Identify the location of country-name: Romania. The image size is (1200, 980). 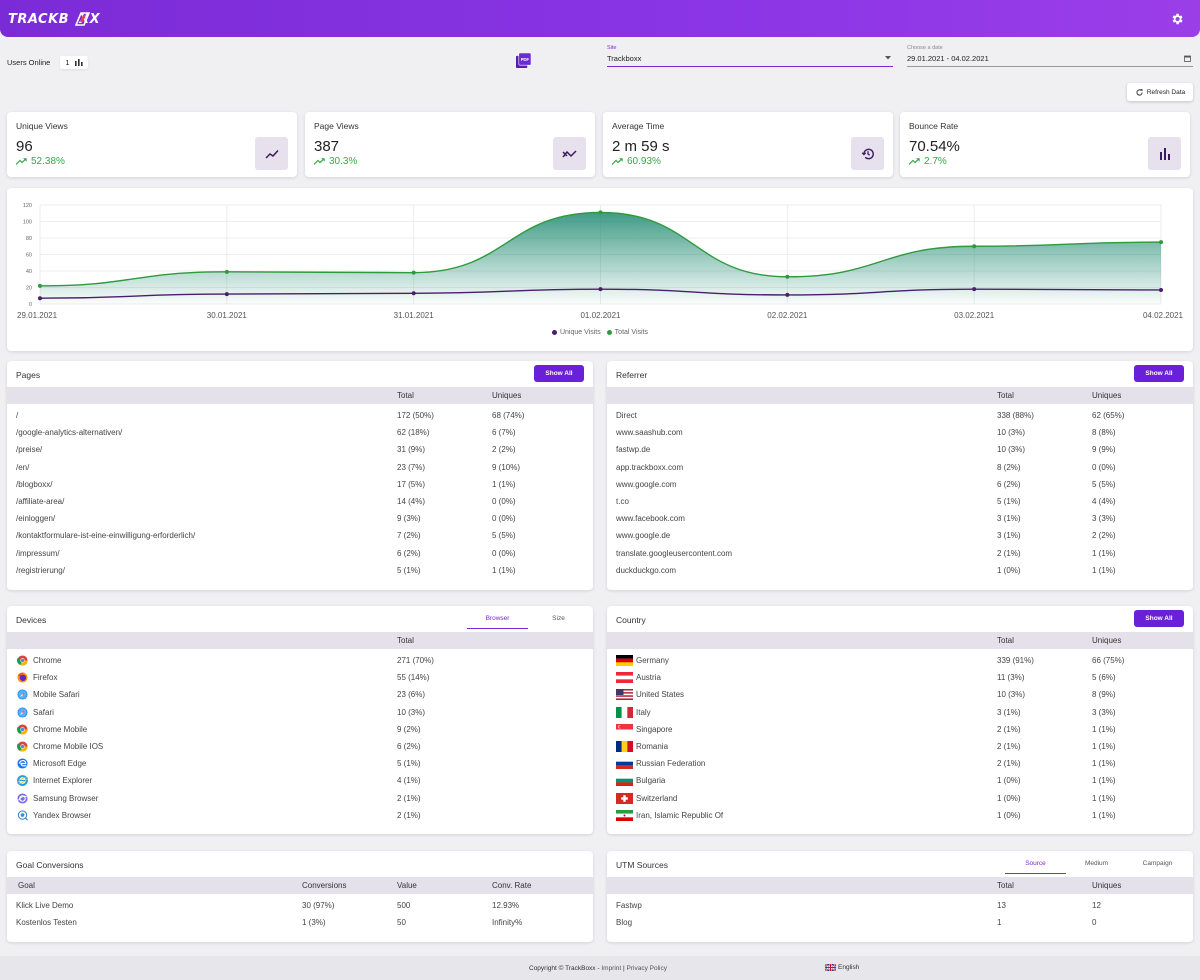
(652, 746).